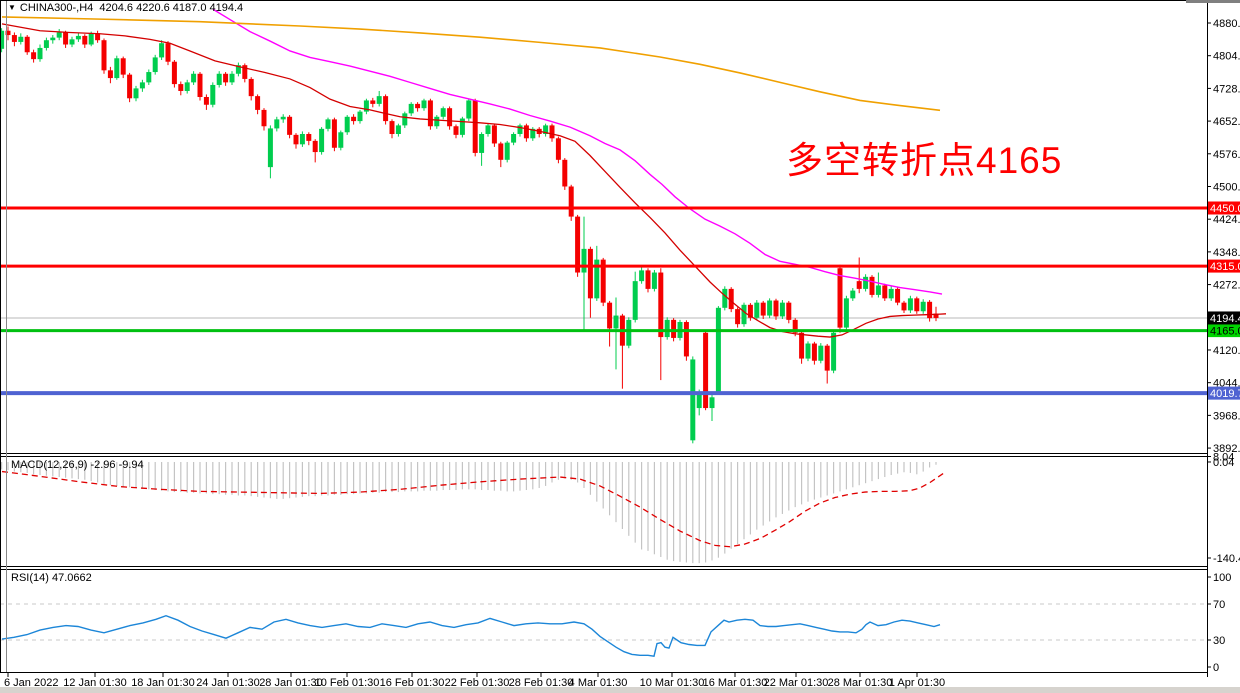  What do you see at coordinates (1225, 394) in the screenshot?
I see `svg-text: 4019.7` at bounding box center [1225, 394].